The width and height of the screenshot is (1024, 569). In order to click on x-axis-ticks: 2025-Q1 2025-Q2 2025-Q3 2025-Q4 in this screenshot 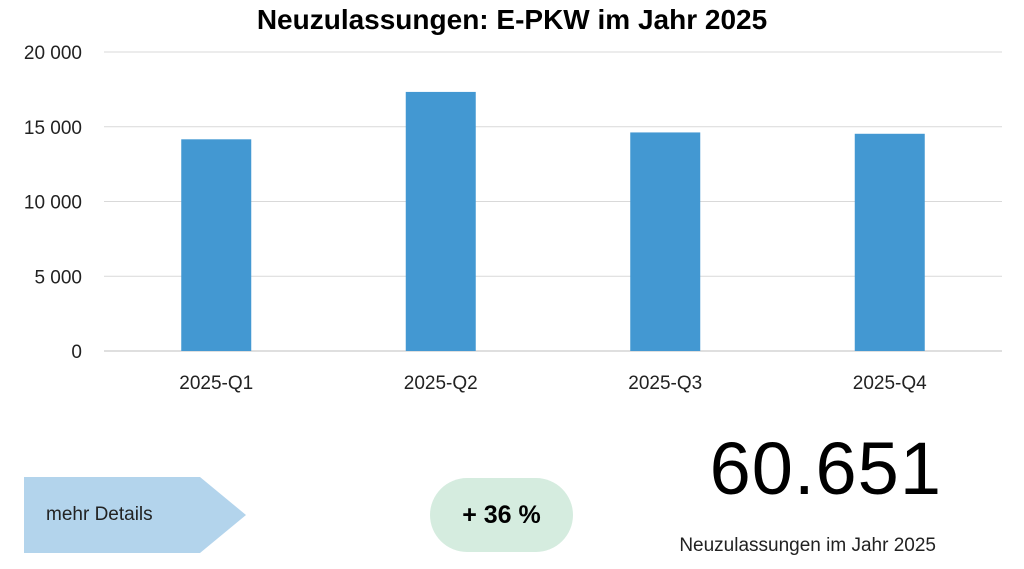, I will do `click(553, 383)`.